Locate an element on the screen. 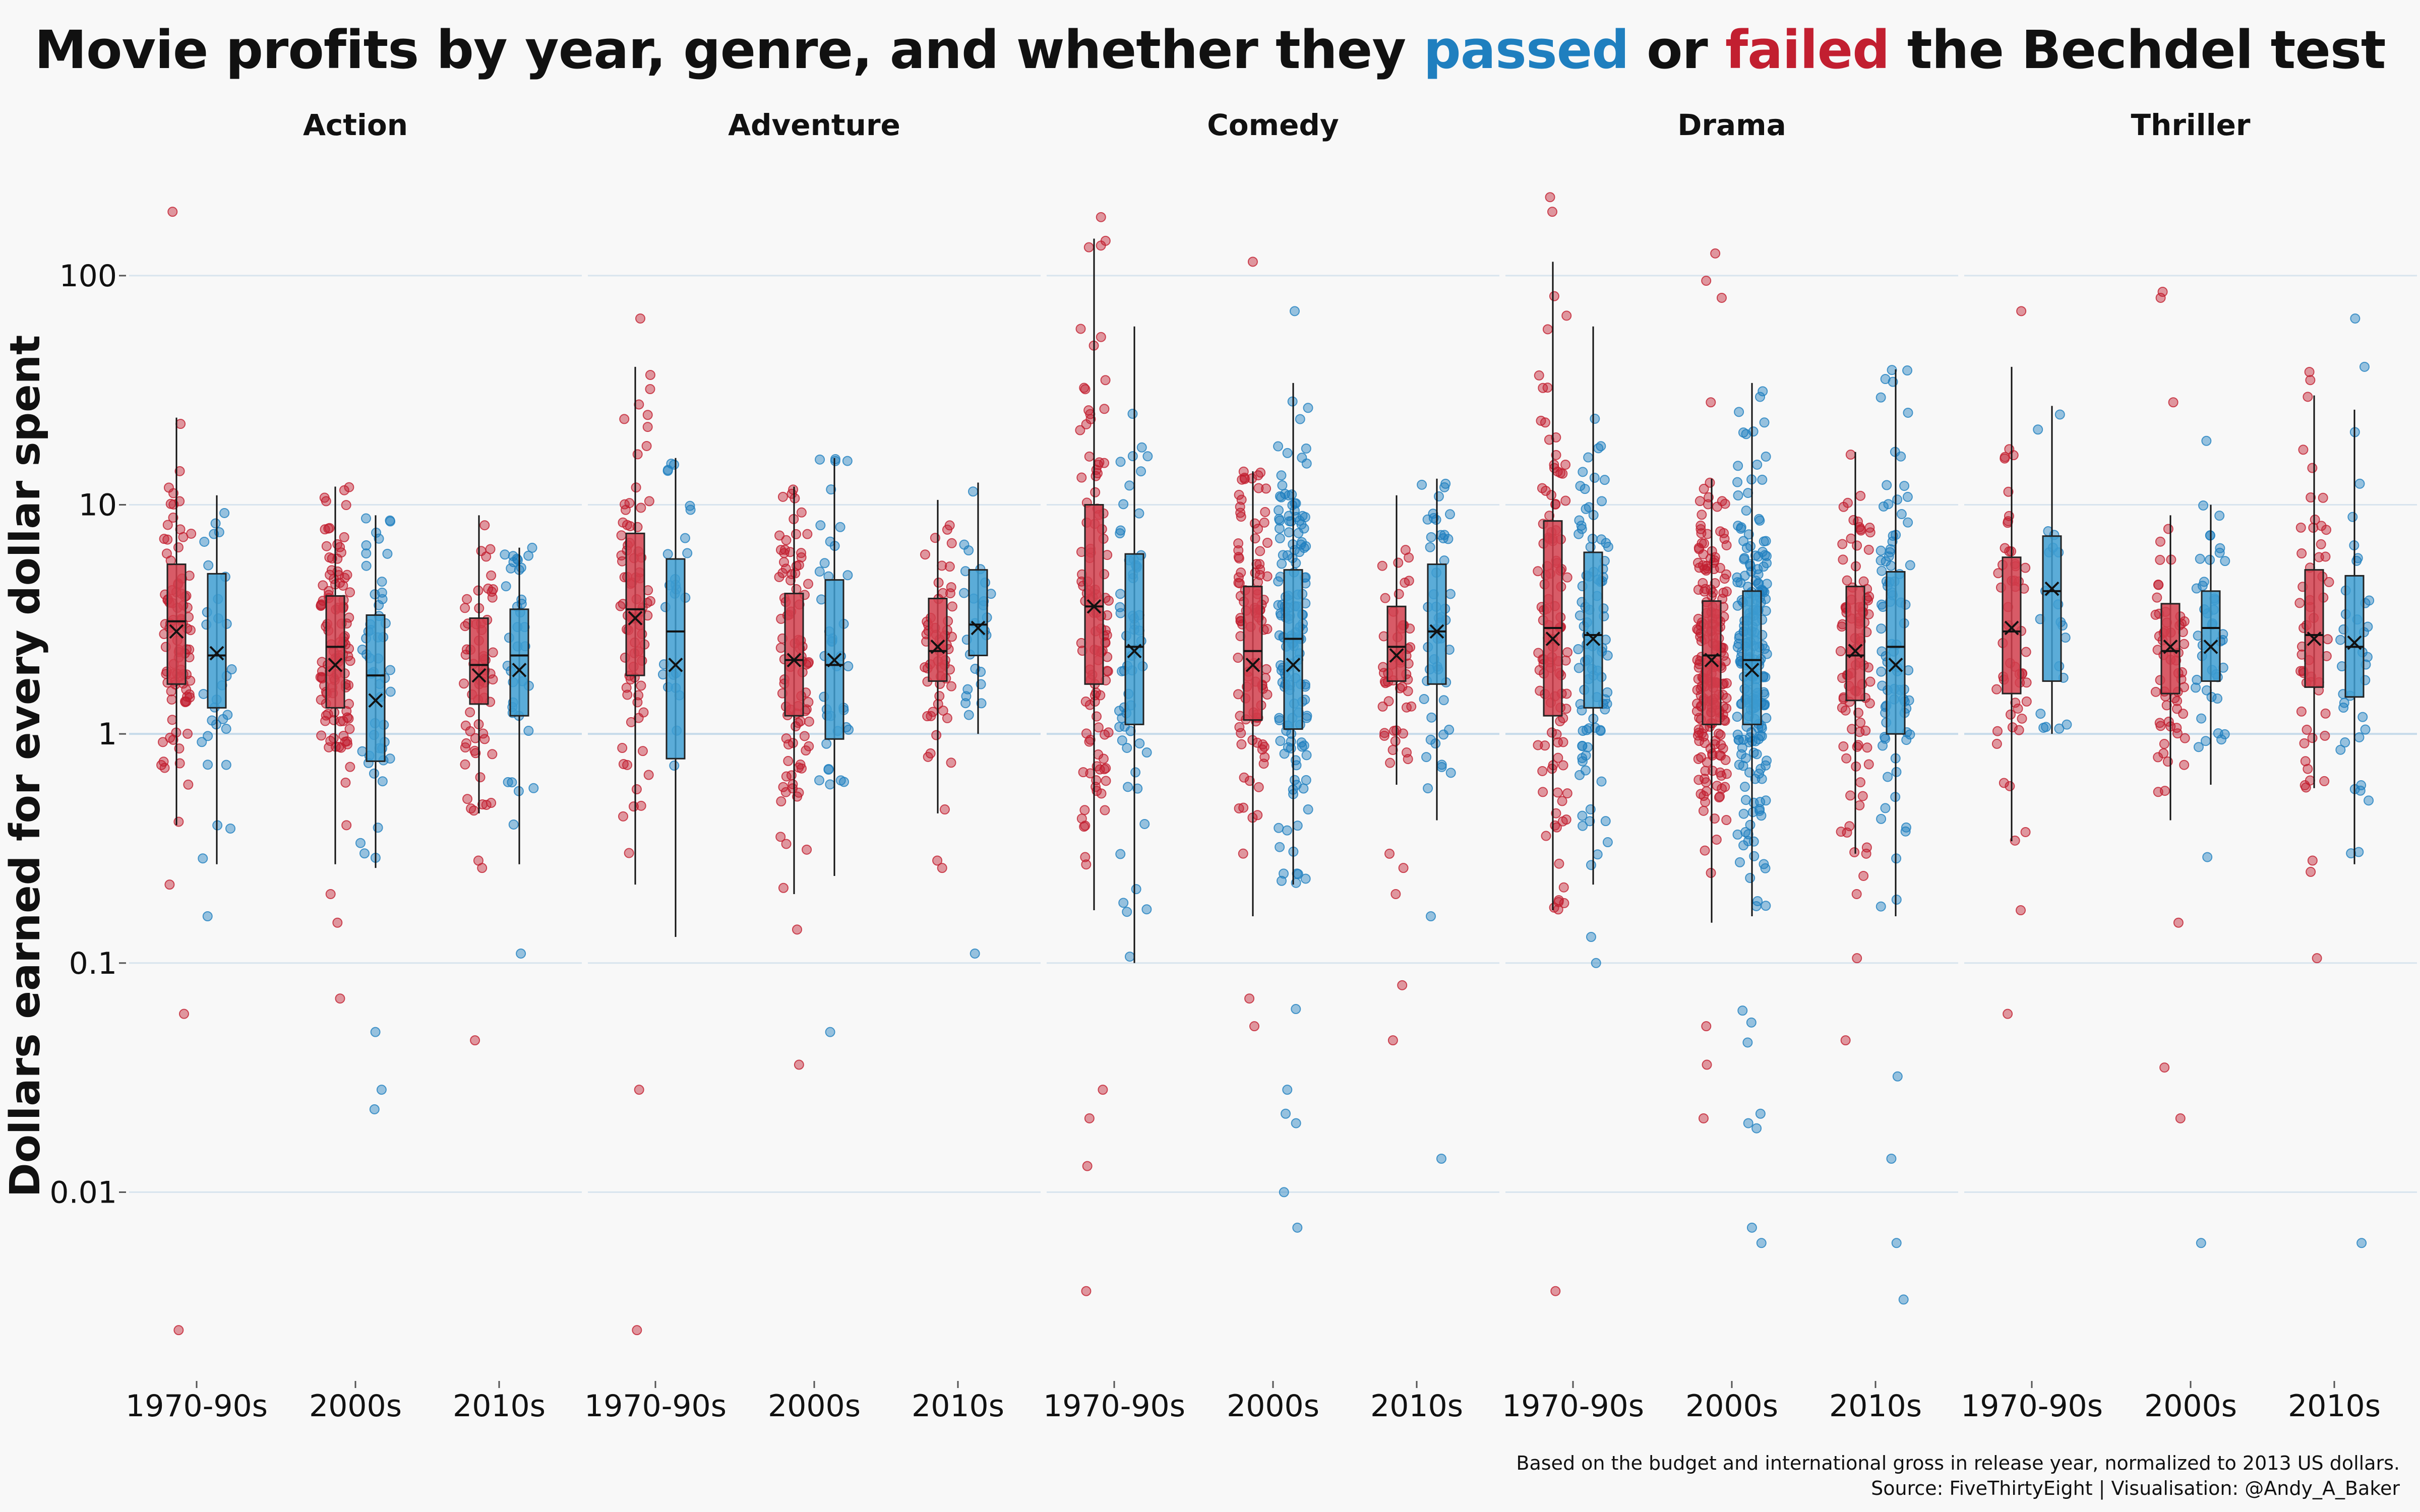 This screenshot has height=1512, width=2420. box-adventure-2010s-passed is located at coordinates (978, 612).